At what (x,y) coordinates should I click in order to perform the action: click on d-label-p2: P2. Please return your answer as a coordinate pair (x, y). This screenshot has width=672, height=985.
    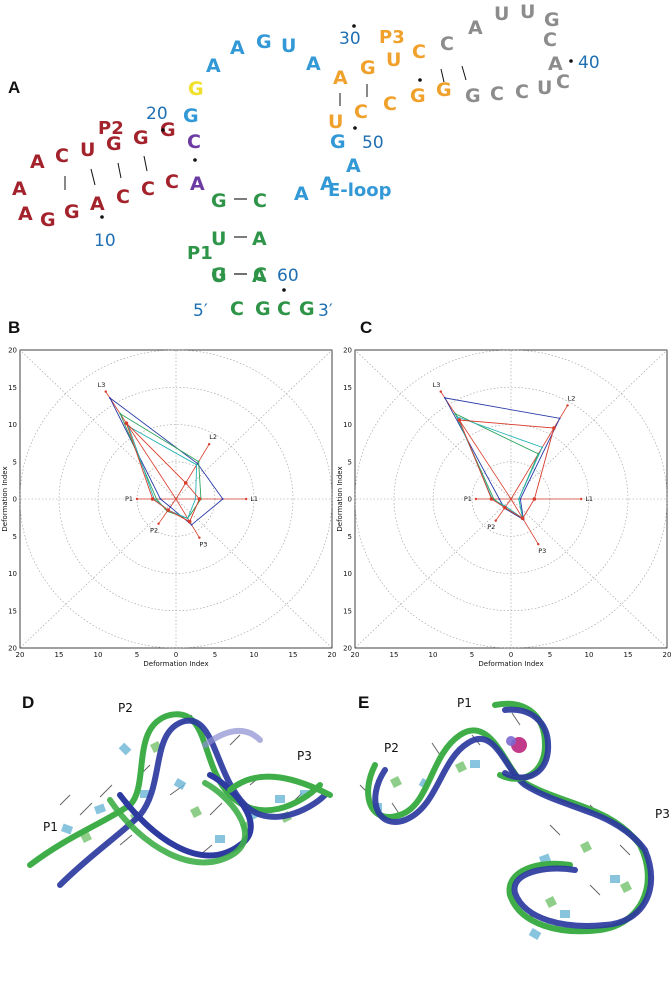
    Looking at the image, I should click on (125, 708).